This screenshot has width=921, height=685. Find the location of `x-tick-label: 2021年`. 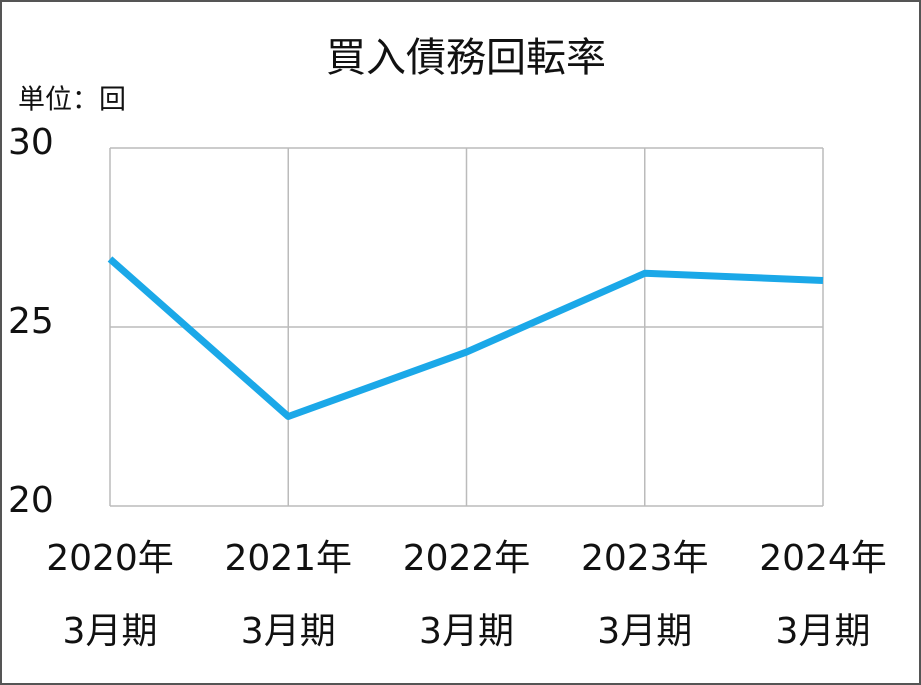

x-tick-label: 2021年 is located at coordinates (288, 558).